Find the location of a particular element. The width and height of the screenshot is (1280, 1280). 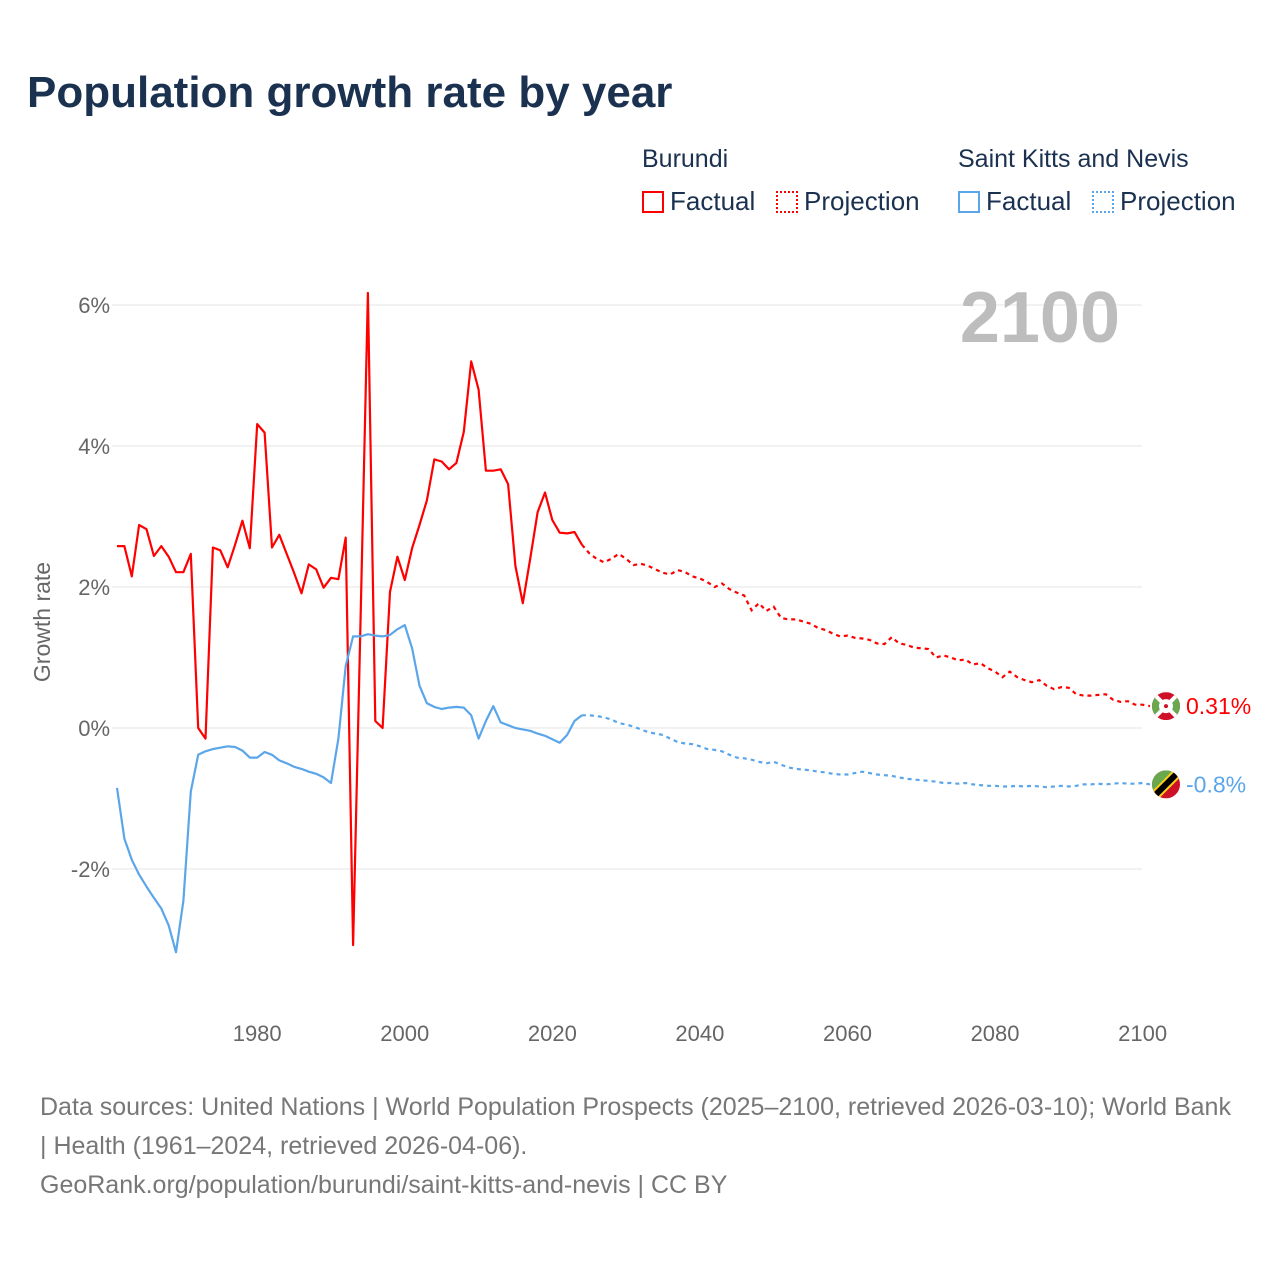

x-tick-label: 2080 is located at coordinates (995, 1033).